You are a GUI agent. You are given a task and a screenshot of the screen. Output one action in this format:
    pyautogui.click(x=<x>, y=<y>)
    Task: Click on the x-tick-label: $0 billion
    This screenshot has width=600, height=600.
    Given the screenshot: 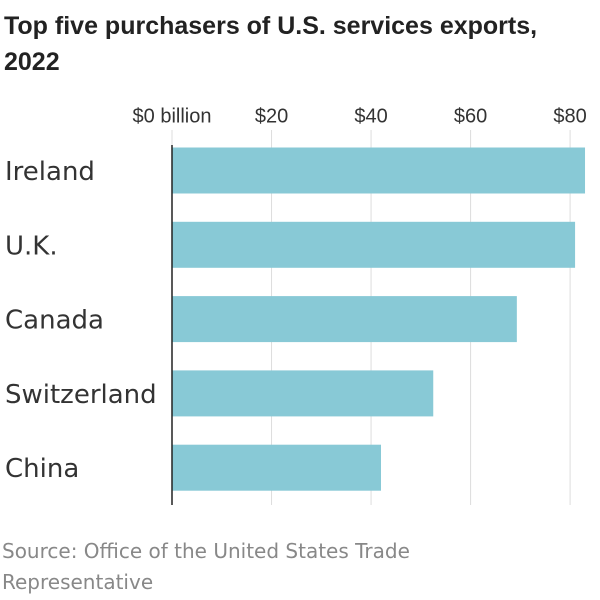 What is the action you would take?
    pyautogui.click(x=172, y=116)
    